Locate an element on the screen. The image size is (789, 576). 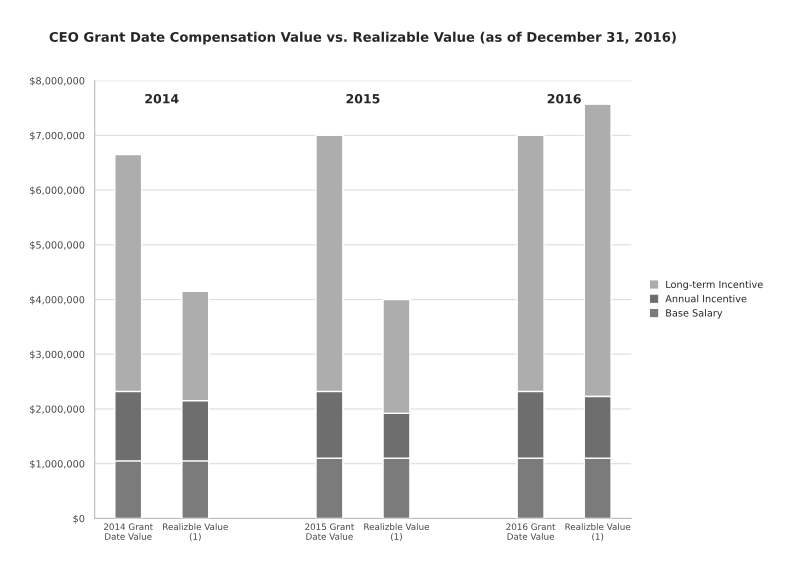
x-tick-label: 2014 Grant Date Value is located at coordinates (128, 531).